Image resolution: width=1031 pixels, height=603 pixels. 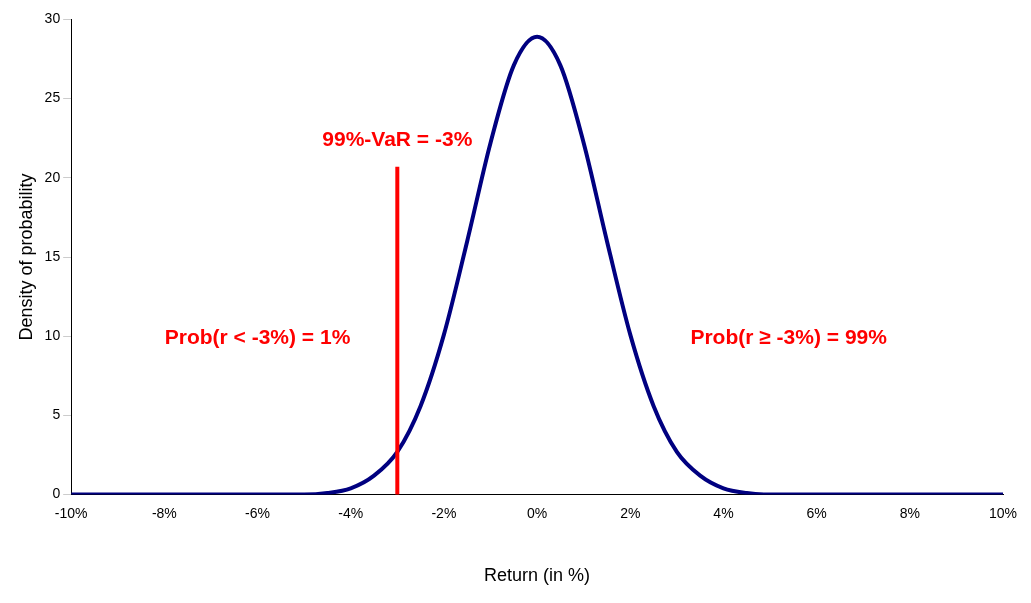 What do you see at coordinates (537, 512) in the screenshot?
I see `x-tick-label: 0%` at bounding box center [537, 512].